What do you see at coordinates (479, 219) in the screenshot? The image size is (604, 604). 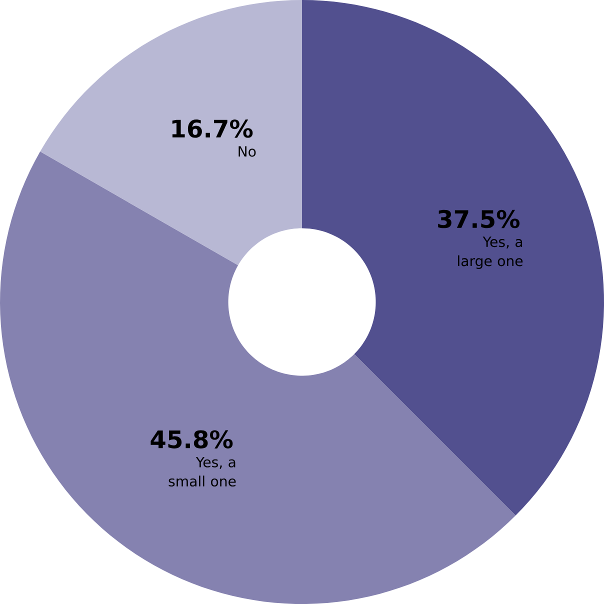 I see `data-label: 37.5%` at bounding box center [479, 219].